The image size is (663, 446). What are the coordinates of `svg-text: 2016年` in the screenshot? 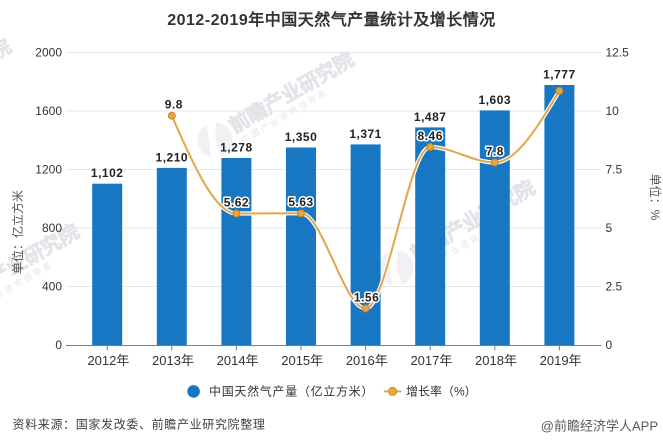 It's located at (367, 360).